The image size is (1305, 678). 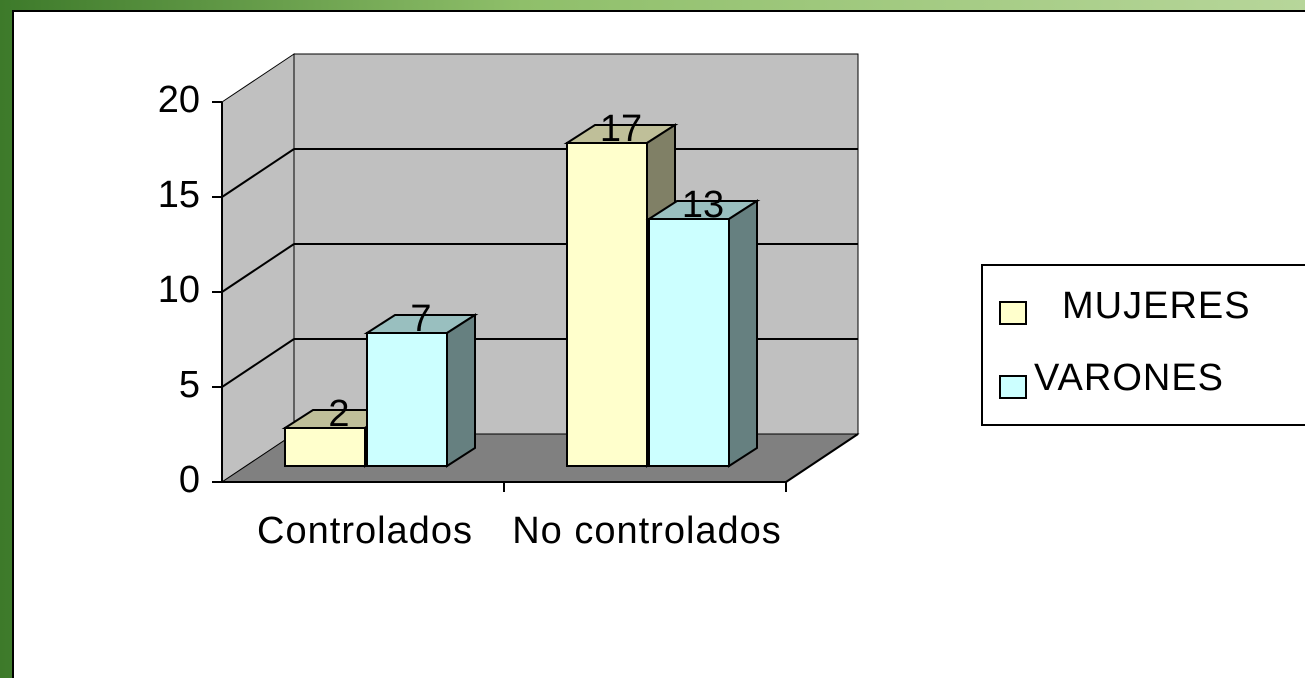 I want to click on y-tick-label: 15, so click(x=179, y=195).